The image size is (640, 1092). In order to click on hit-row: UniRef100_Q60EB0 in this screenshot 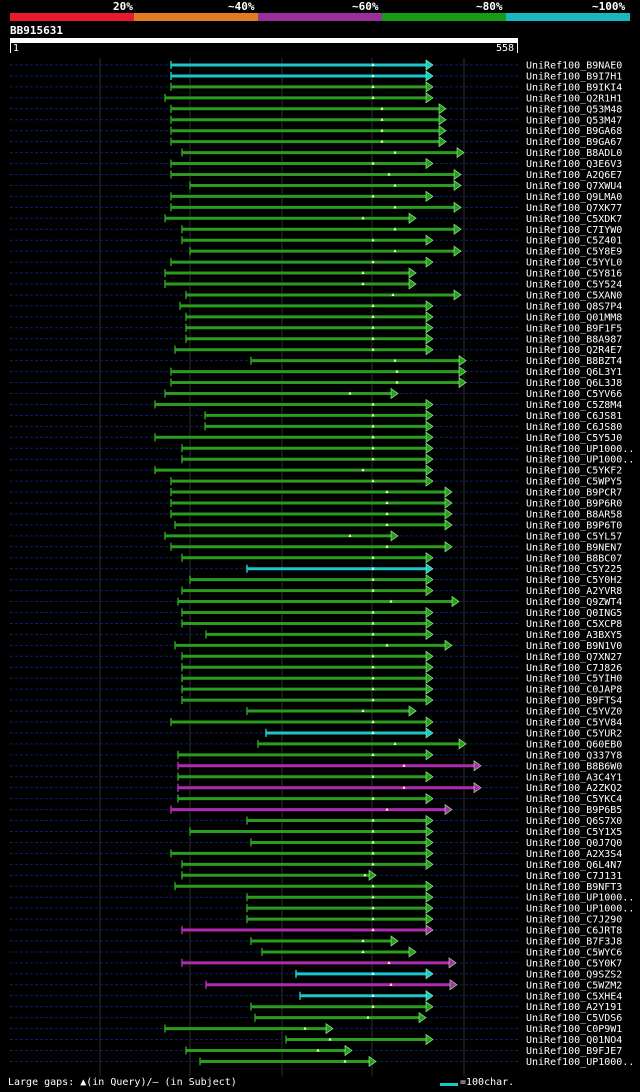, I will do `click(316, 744)`.